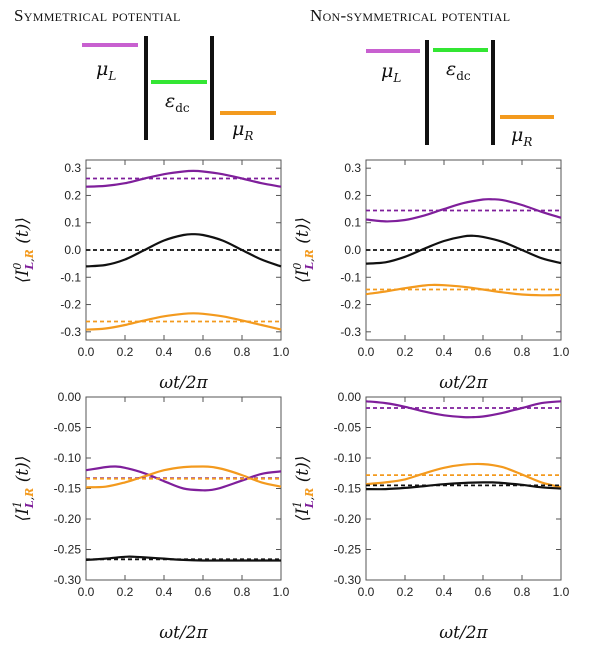 This screenshot has height=651, width=604. I want to click on left-mu-r-label: μR, so click(243, 130).